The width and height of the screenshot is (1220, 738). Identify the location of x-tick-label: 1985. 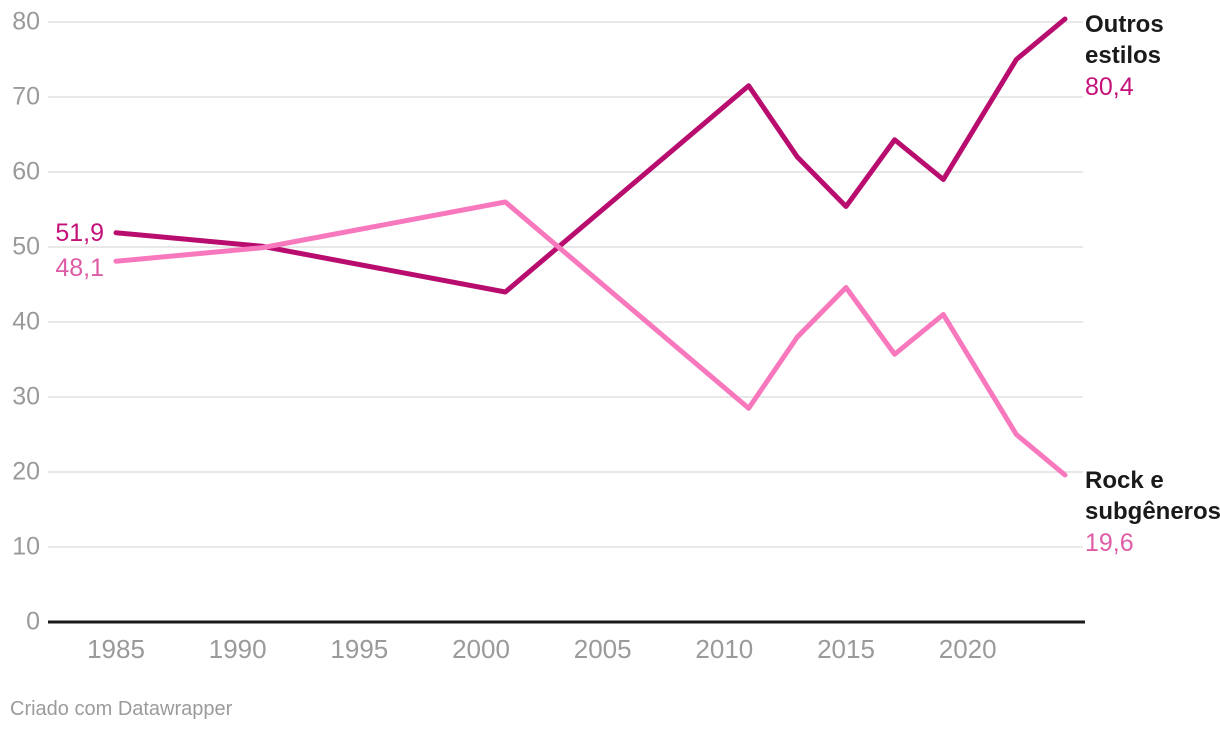
(116, 649).